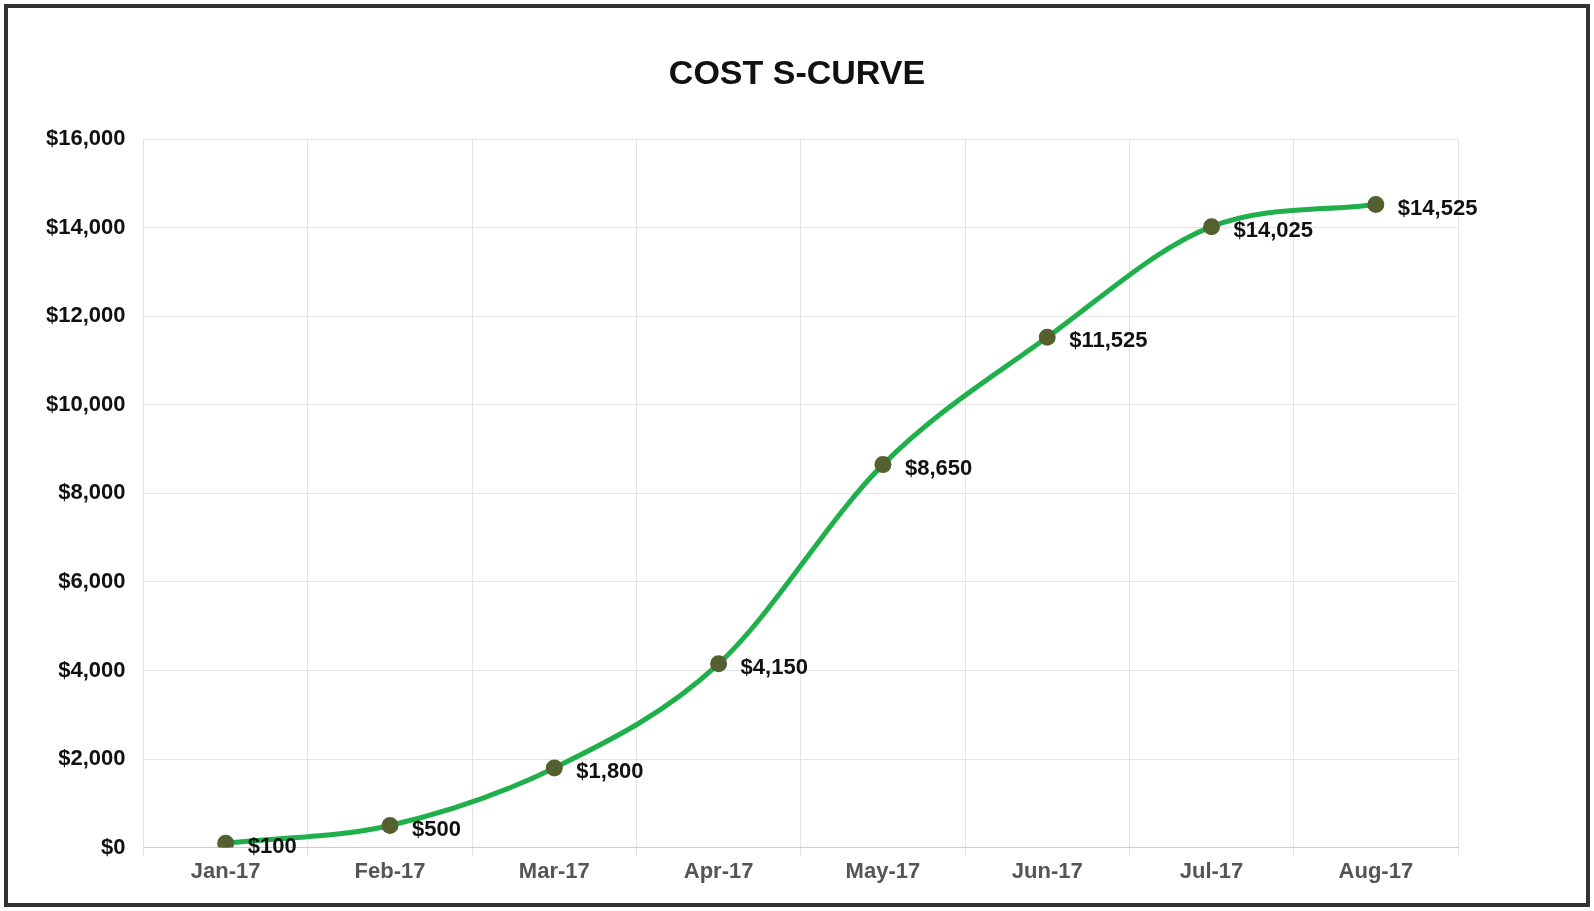  What do you see at coordinates (610, 770) in the screenshot?
I see `data-label: $1,800` at bounding box center [610, 770].